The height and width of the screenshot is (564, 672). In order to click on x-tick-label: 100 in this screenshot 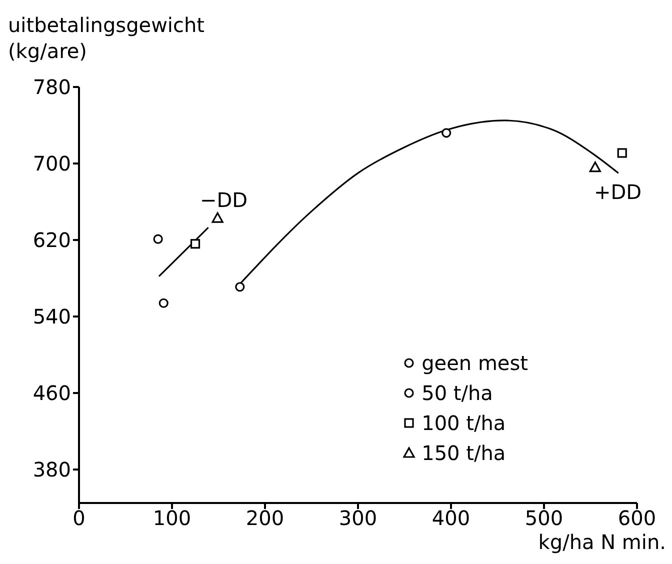, I will do `click(172, 518)`.